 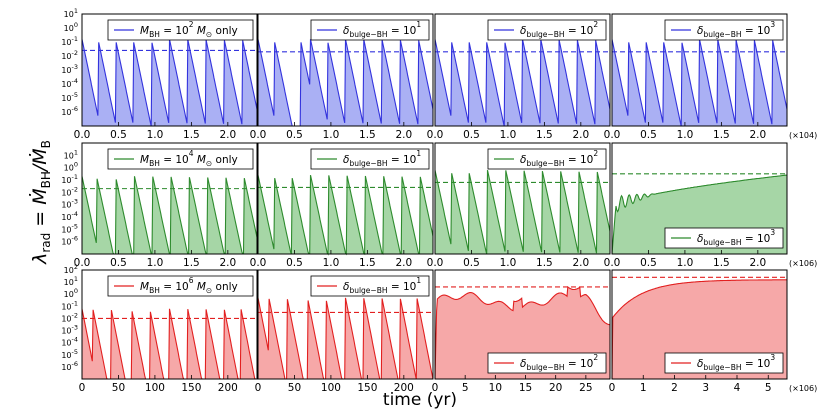 What do you see at coordinates (331, 388) in the screenshot?
I see `x-tick-label: 100` at bounding box center [331, 388].